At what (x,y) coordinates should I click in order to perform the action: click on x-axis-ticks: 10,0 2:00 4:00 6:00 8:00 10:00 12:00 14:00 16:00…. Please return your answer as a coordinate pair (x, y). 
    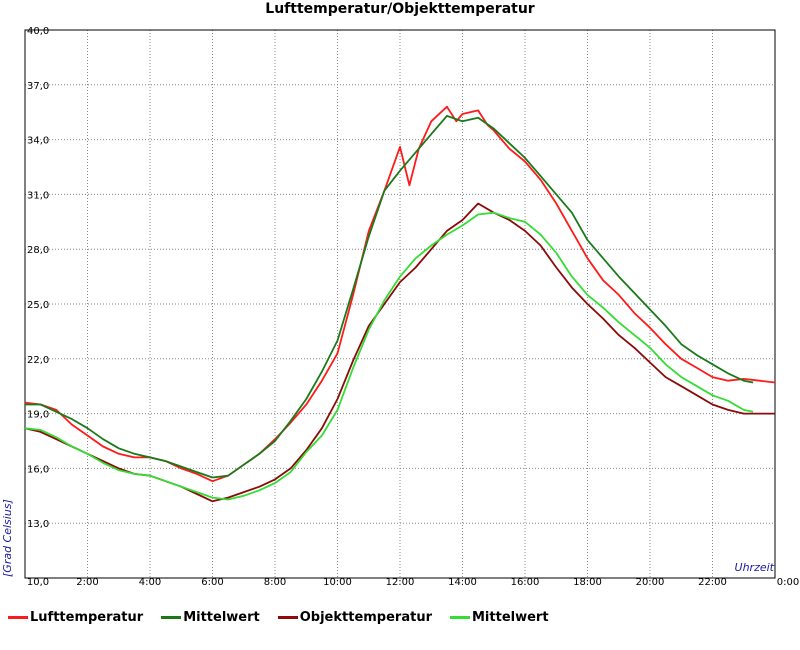
    Looking at the image, I should click on (413, 582).